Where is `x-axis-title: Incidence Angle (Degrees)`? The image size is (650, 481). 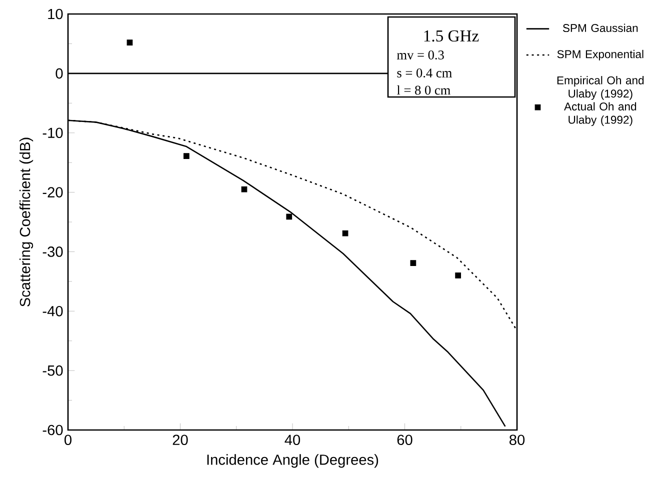 x-axis-title: Incidence Angle (Degrees) is located at coordinates (292, 461).